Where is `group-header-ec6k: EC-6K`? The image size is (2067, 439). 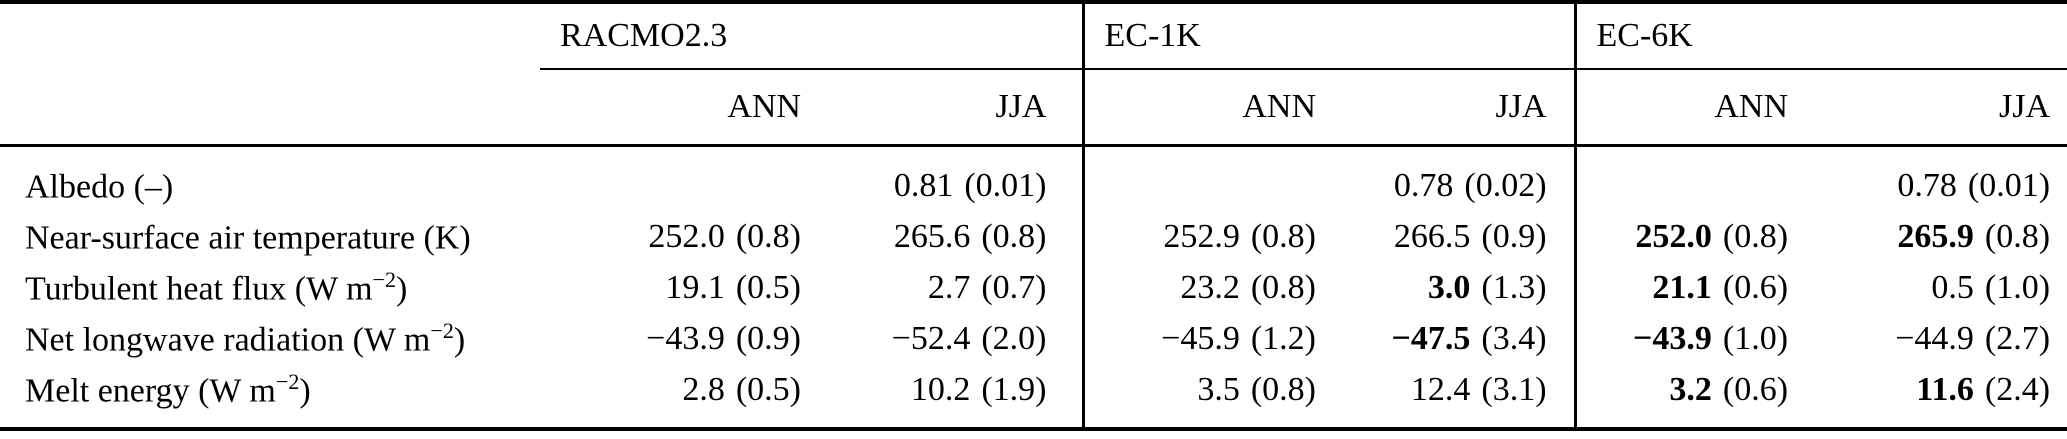
group-header-ec6k: EC-6K is located at coordinates (1821, 36).